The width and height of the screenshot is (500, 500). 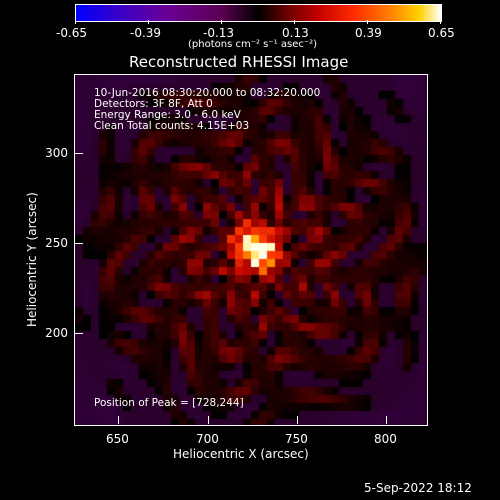 I want to click on energy-range-text: Energy Range: 3.0 - 6.0 keV, so click(x=167, y=115).